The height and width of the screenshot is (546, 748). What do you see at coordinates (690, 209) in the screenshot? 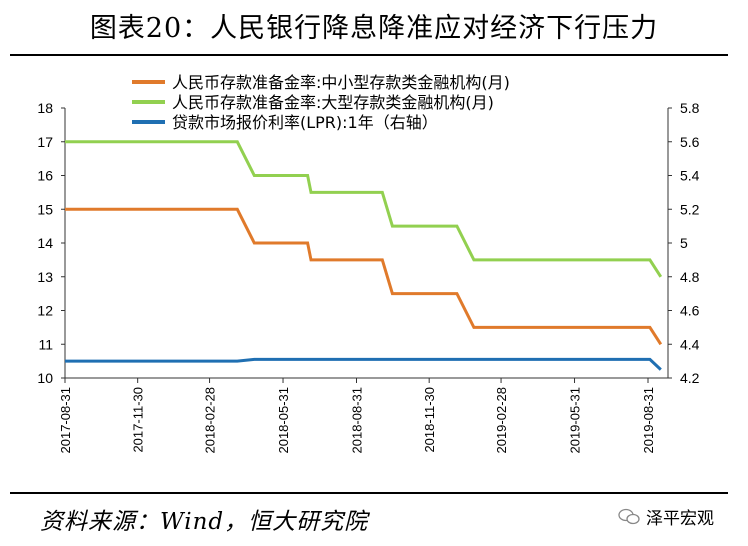
I see `y2-tick-label: 5.2` at bounding box center [690, 209].